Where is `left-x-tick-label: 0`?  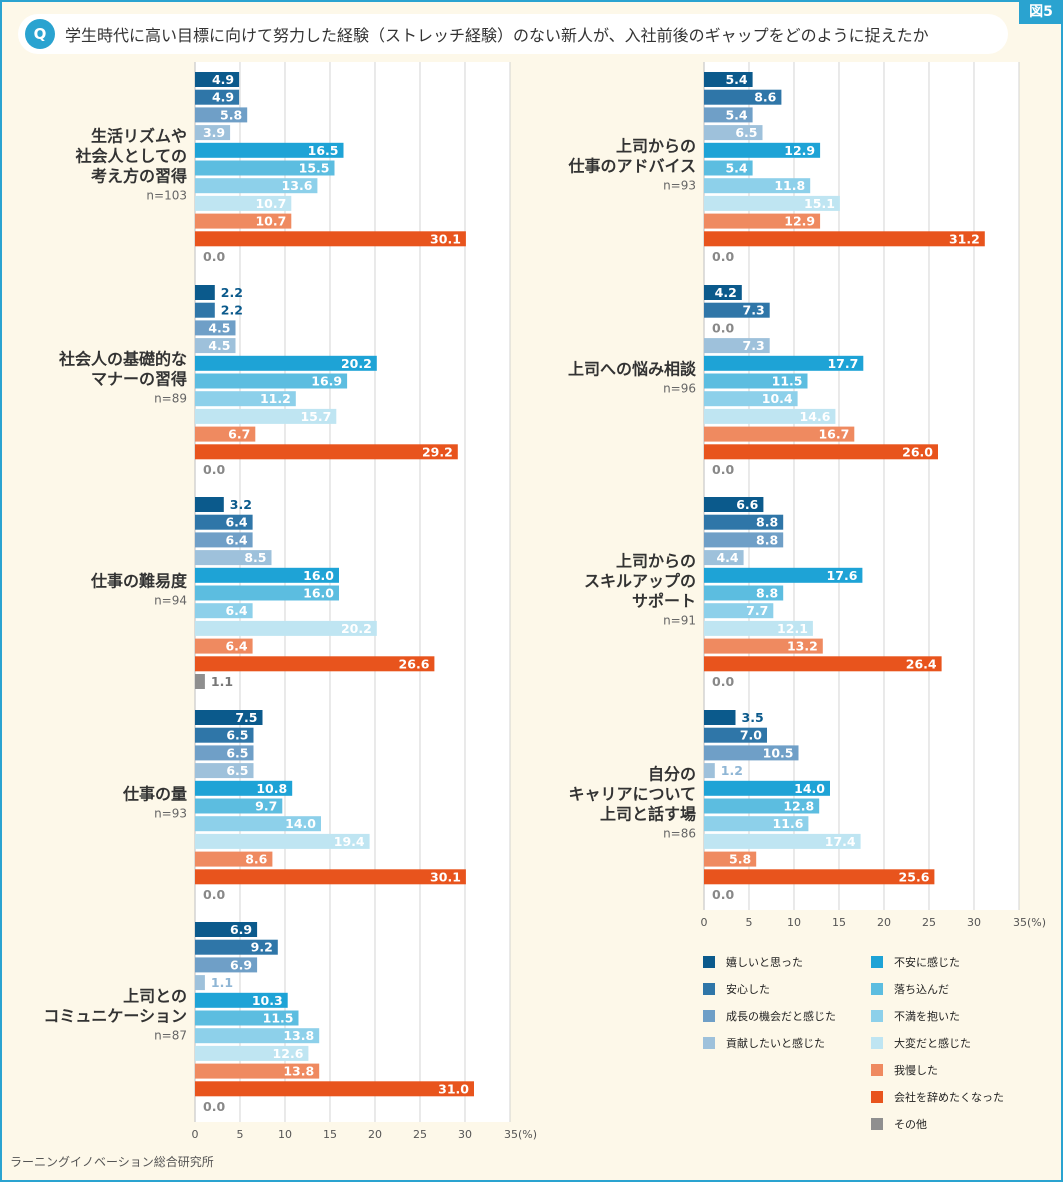
left-x-tick-label: 0 is located at coordinates (195, 1134).